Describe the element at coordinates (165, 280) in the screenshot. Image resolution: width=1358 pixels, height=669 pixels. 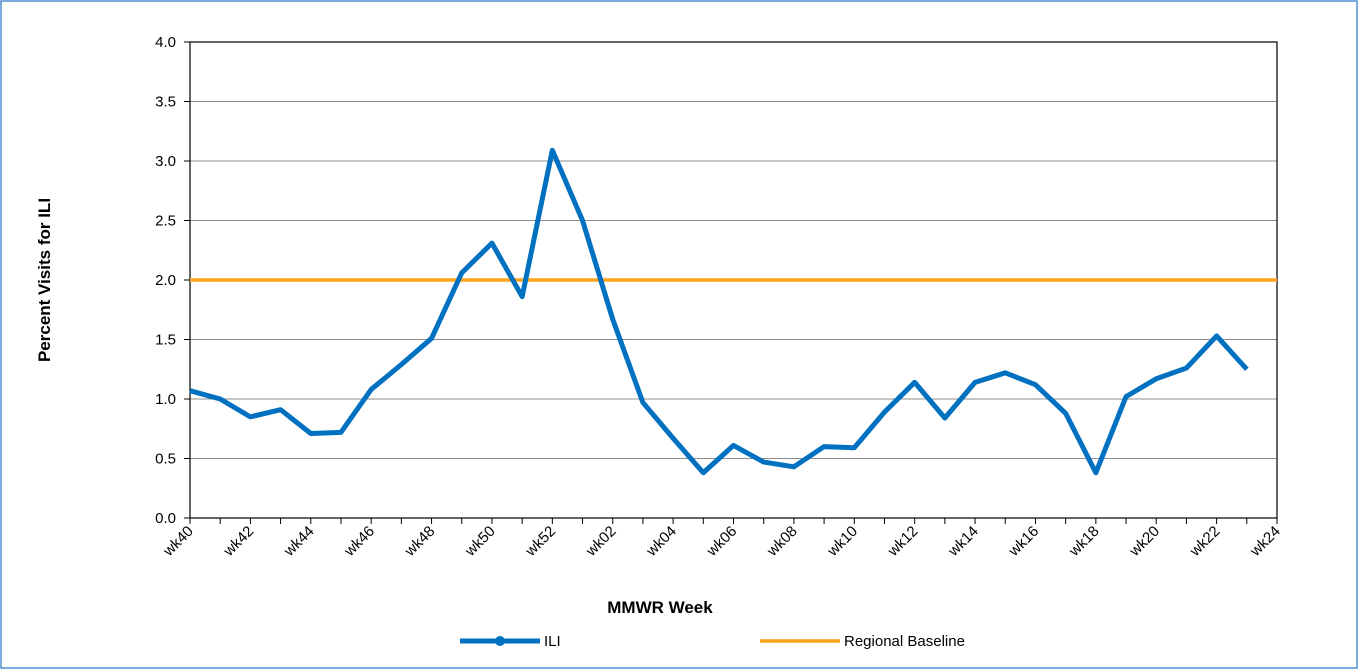
I see `y-tick-label: 2.0` at that location.